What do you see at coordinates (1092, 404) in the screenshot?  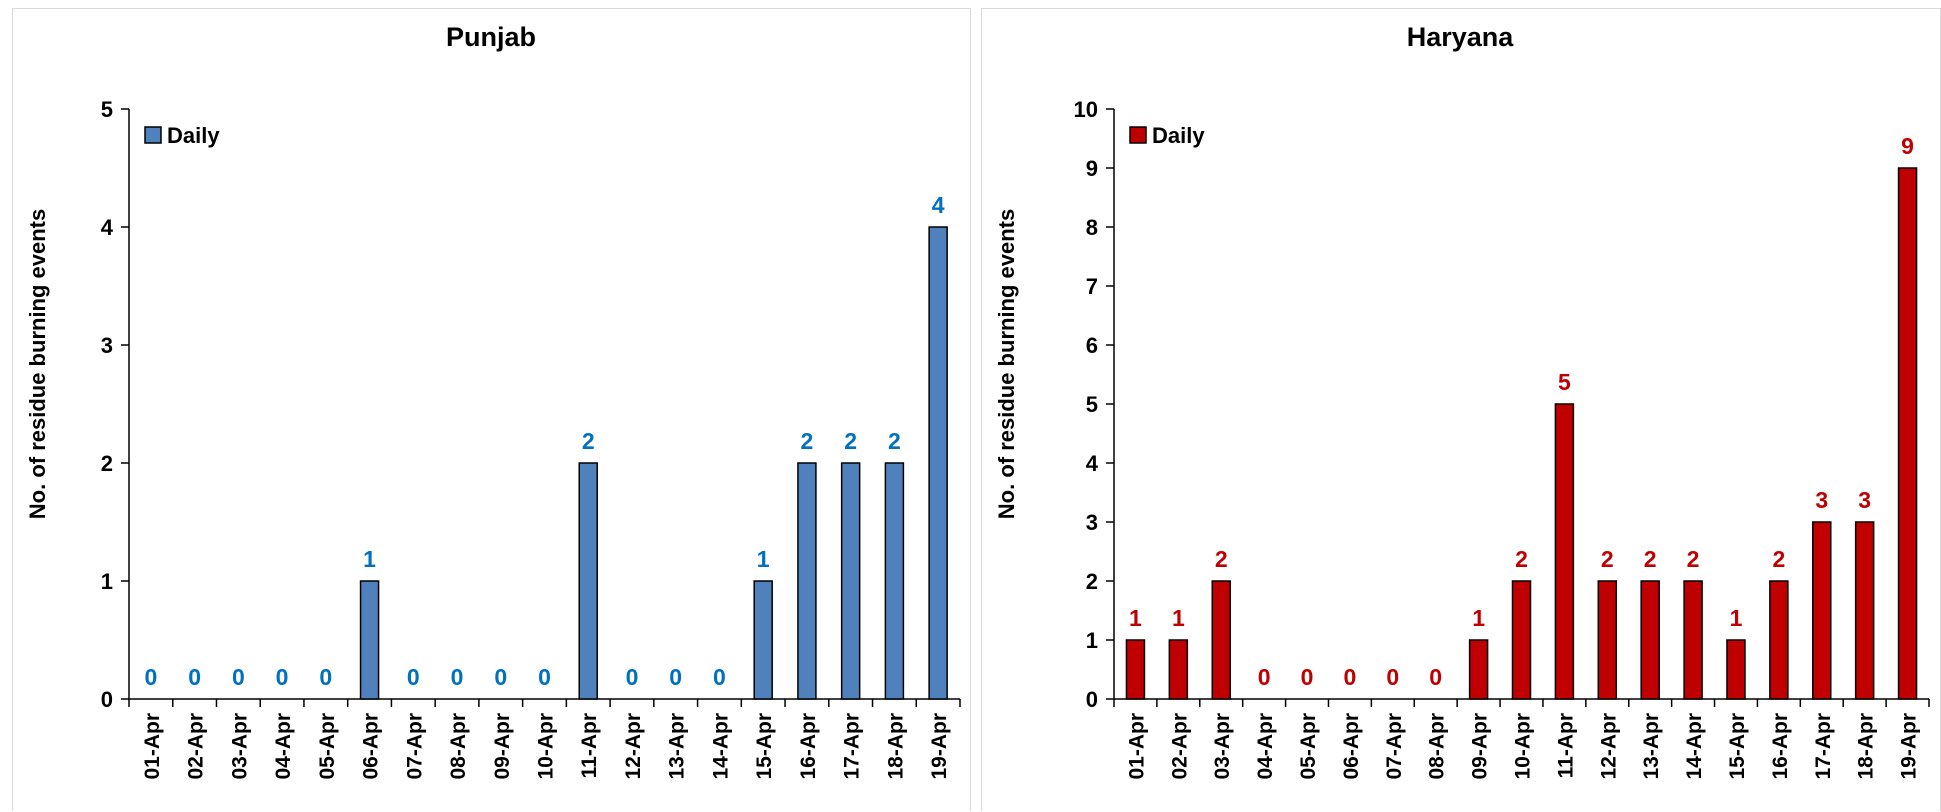 I see `y-tick-label: 5` at bounding box center [1092, 404].